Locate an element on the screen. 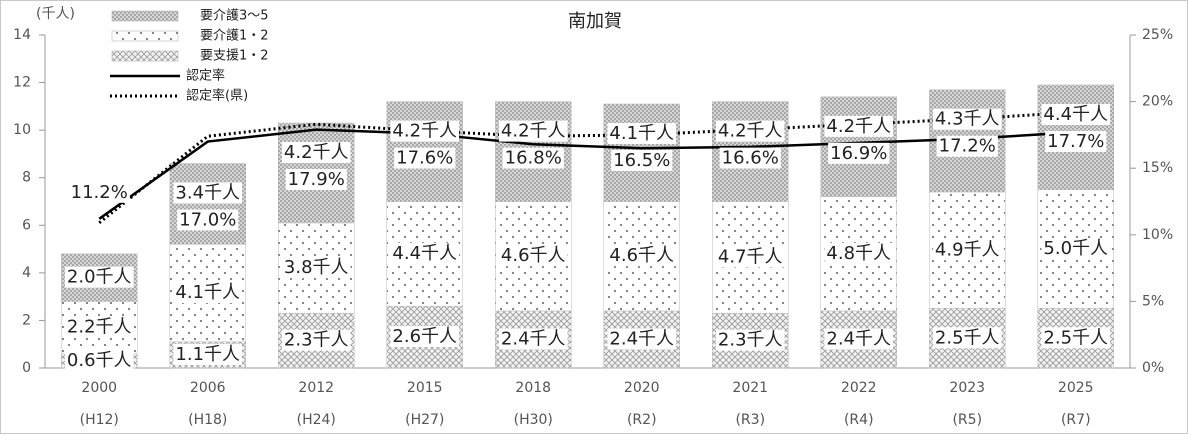  x-tick-label: 2018 is located at coordinates (533, 388).